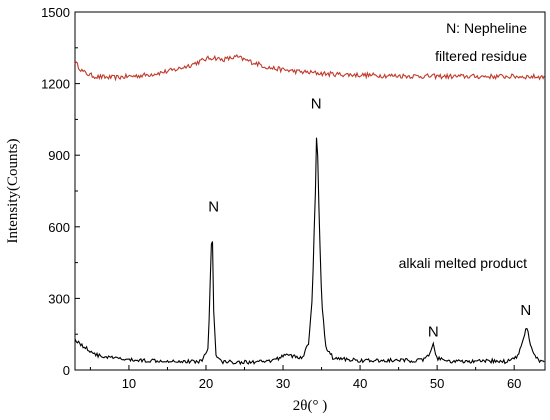 Image resolution: width=550 pixels, height=420 pixels. I want to click on x-tick-label: 50, so click(437, 383).